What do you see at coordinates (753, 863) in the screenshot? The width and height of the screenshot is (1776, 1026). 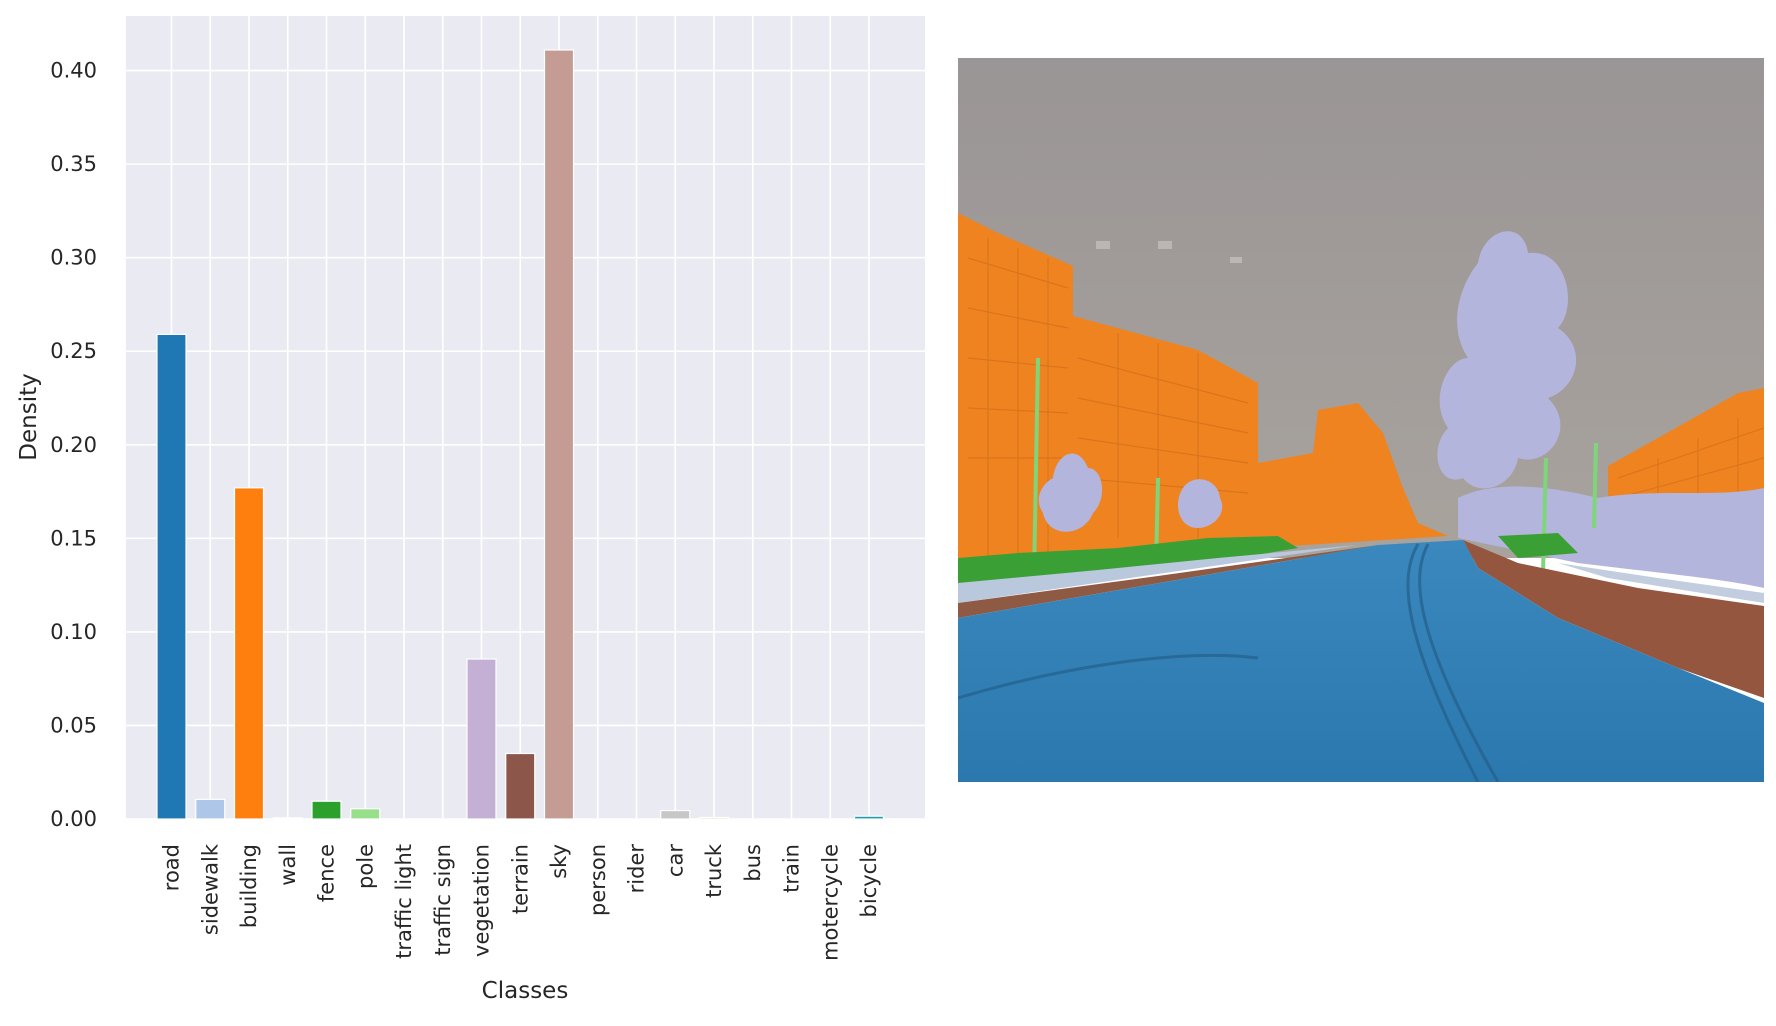 I see `x-tick-label: bus` at bounding box center [753, 863].